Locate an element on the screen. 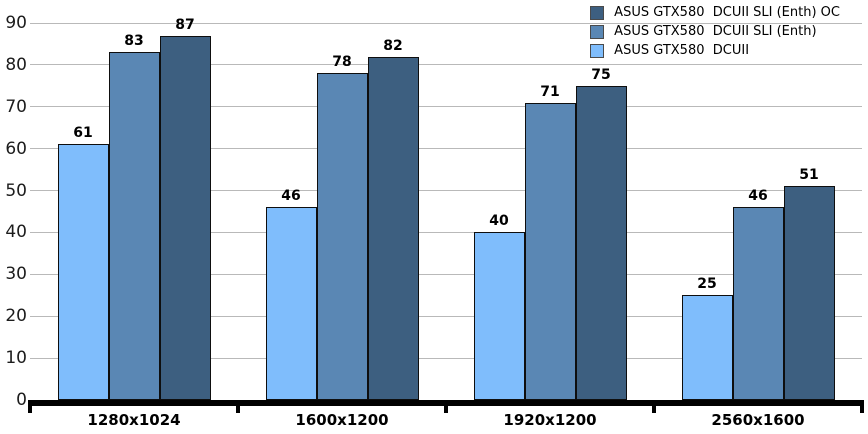  bar-value-label: 25 is located at coordinates (707, 284).